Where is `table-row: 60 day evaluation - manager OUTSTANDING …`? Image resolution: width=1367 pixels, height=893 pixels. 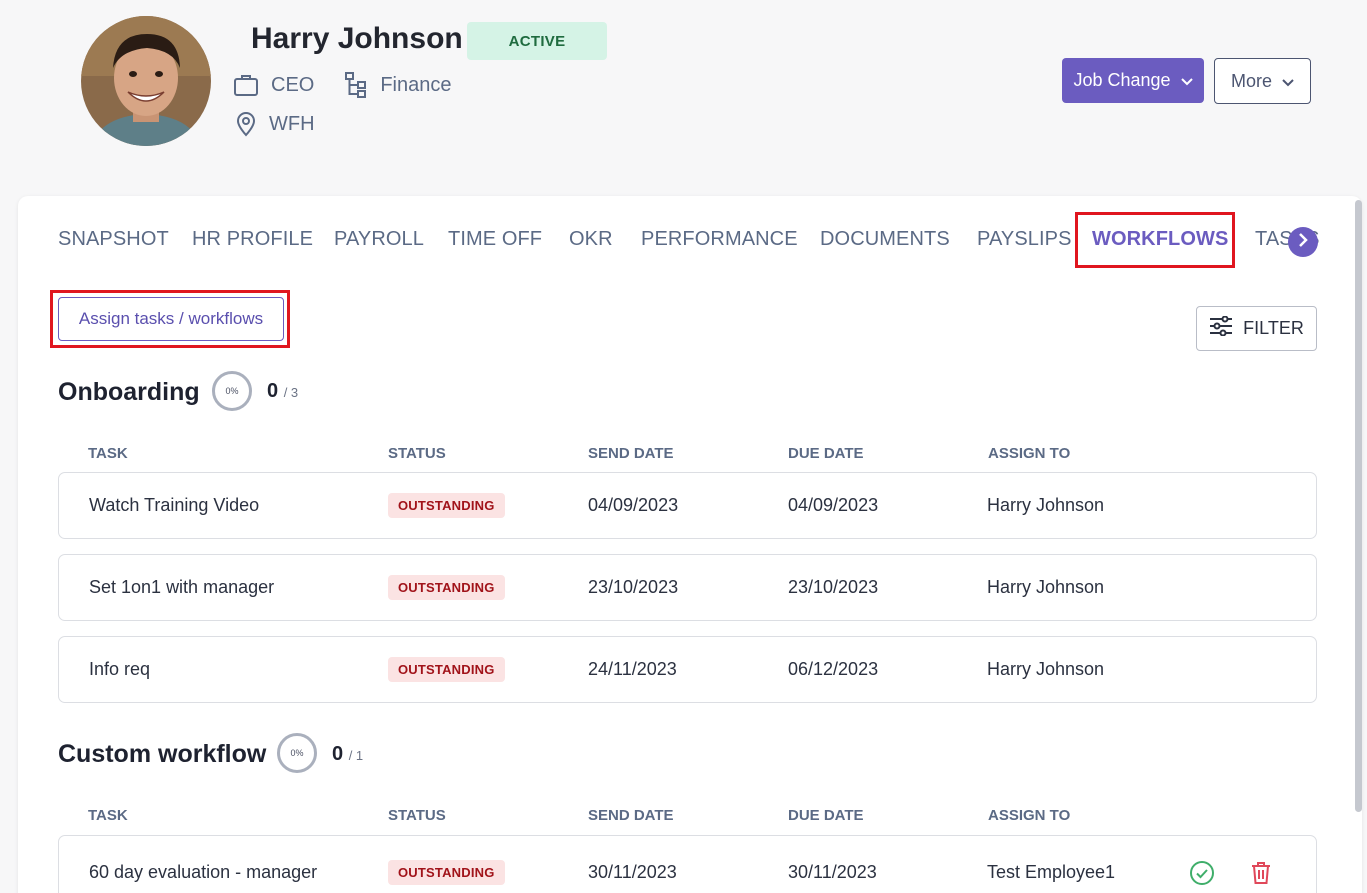
table-row: 60 day evaluation - manager OUTSTANDING … is located at coordinates (687, 864).